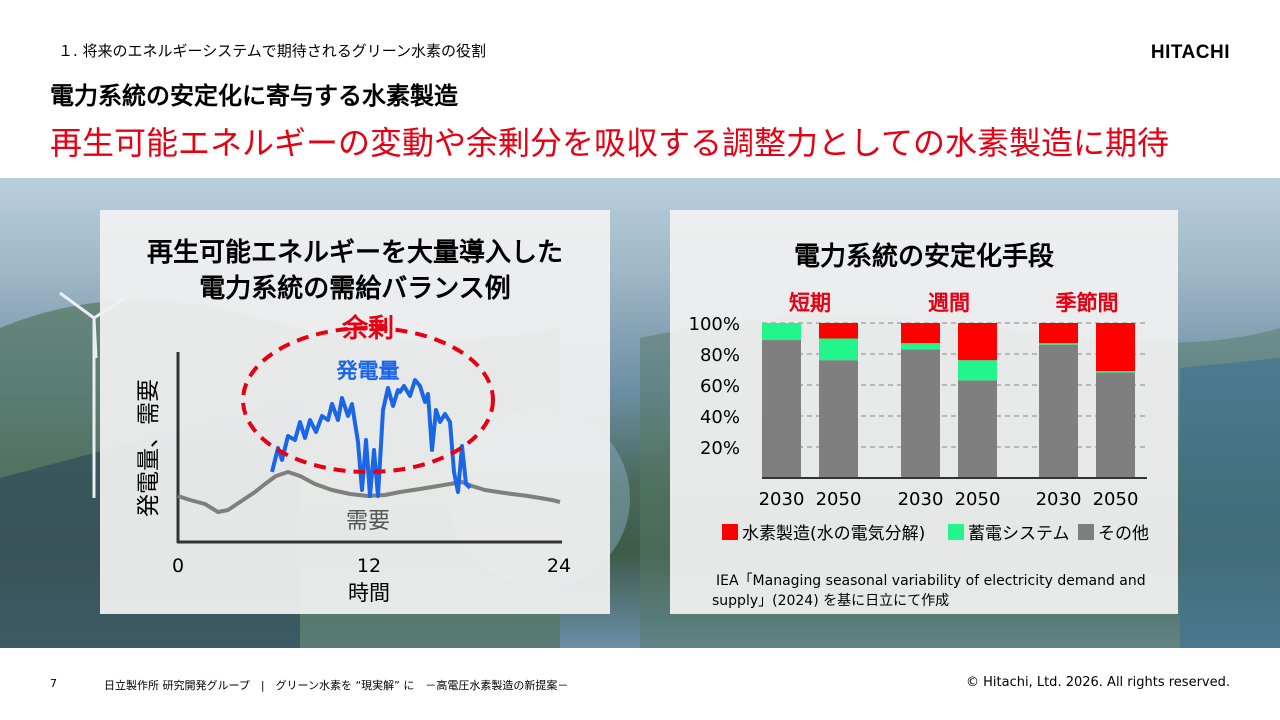 This screenshot has width=1280, height=720. Describe the element at coordinates (935, 534) in the screenshot. I see `legend: 水素製造(水の電気分解) 蓄電システム その他` at that location.